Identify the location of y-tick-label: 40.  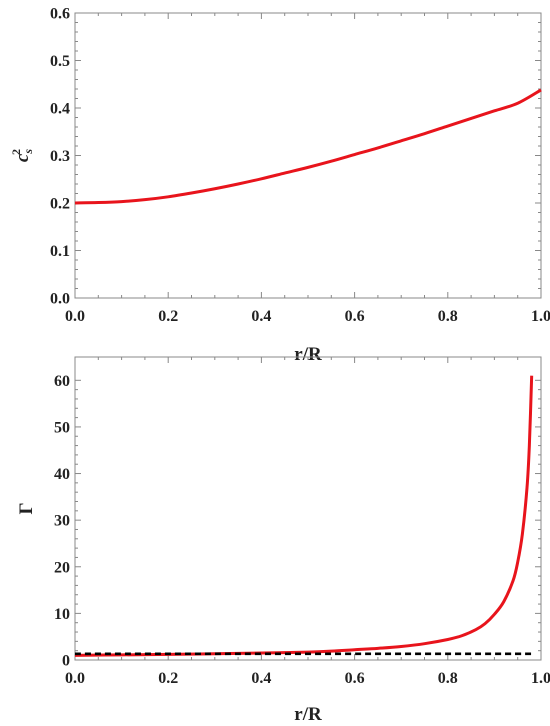
(62, 474).